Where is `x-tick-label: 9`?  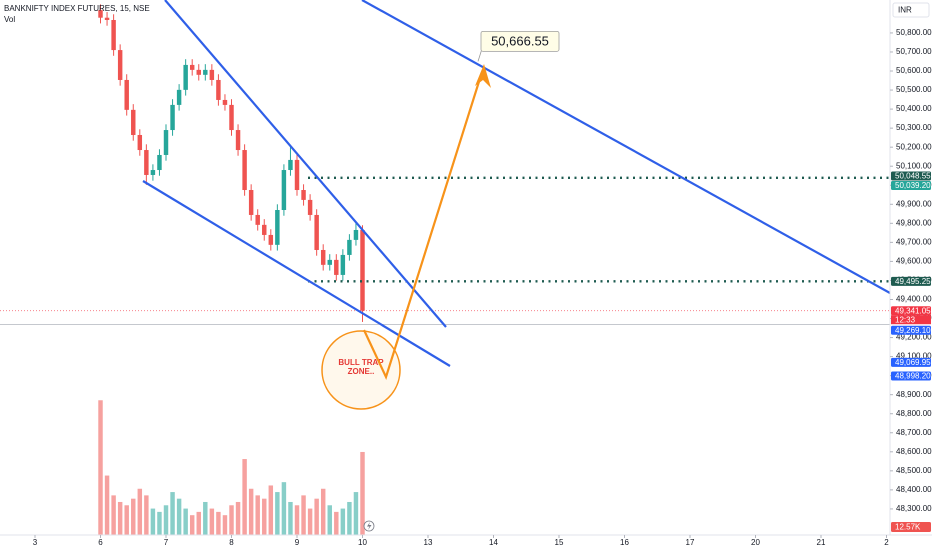 x-tick-label: 9 is located at coordinates (297, 542).